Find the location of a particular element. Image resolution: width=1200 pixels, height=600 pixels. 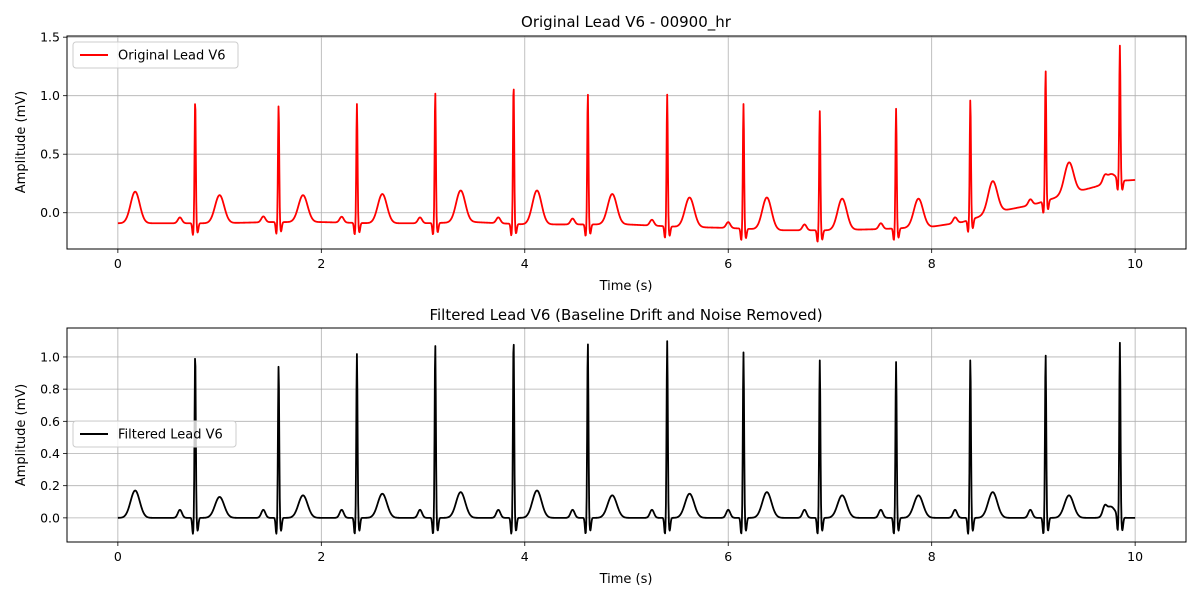

y-tick-label: 0.5 is located at coordinates (50, 154).